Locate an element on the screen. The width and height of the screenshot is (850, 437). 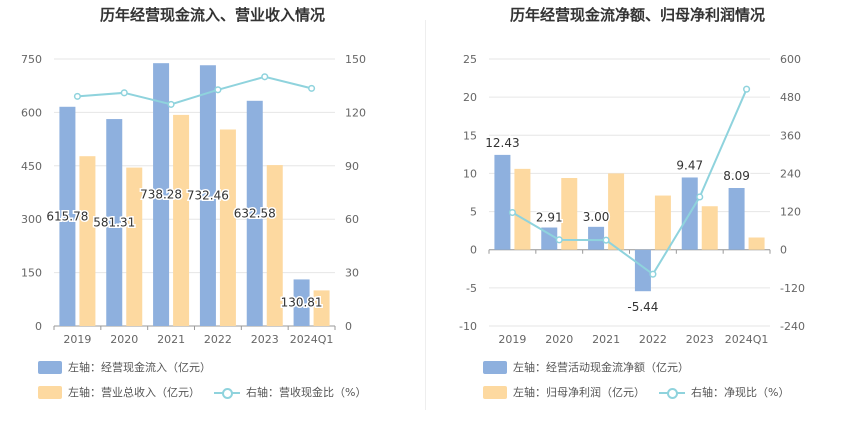
legend-item-cash-revenue-ratio: 右轴：营收现金比（%） is located at coordinates (290, 392).